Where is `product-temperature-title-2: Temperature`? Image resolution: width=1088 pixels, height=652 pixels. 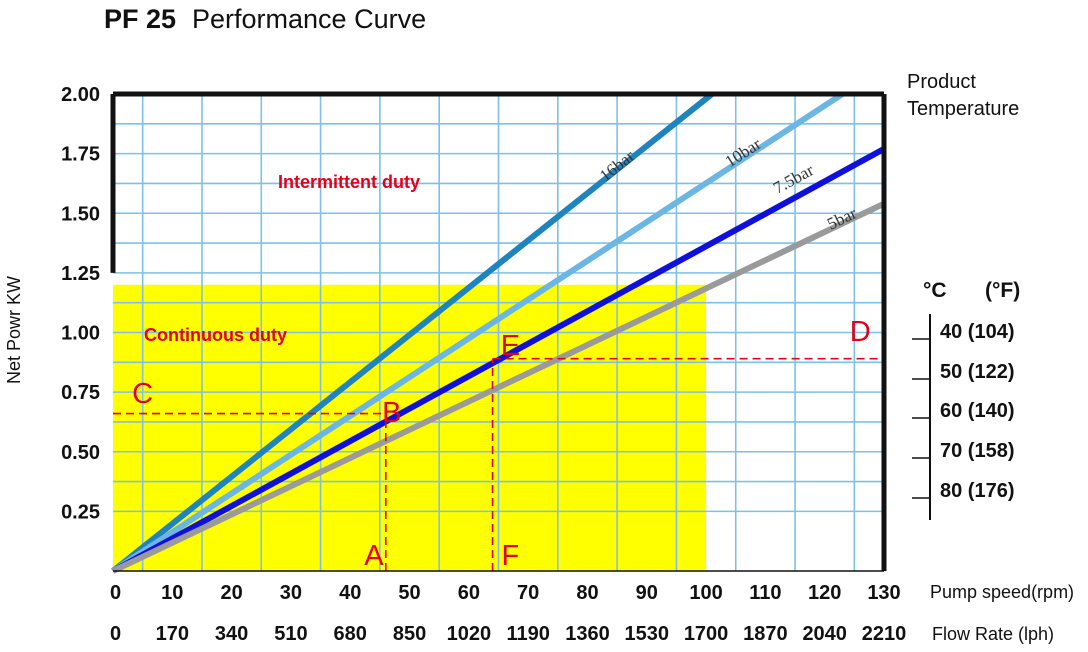
product-temperature-title-2: Temperature is located at coordinates (963, 109).